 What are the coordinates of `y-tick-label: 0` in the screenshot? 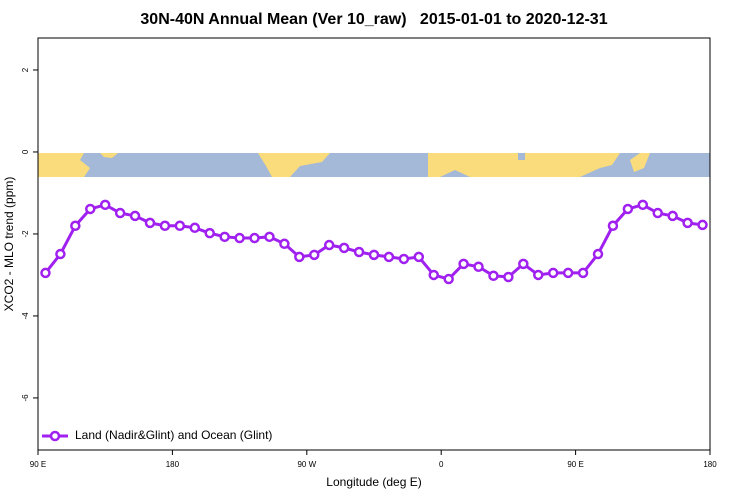 It's located at (25, 151).